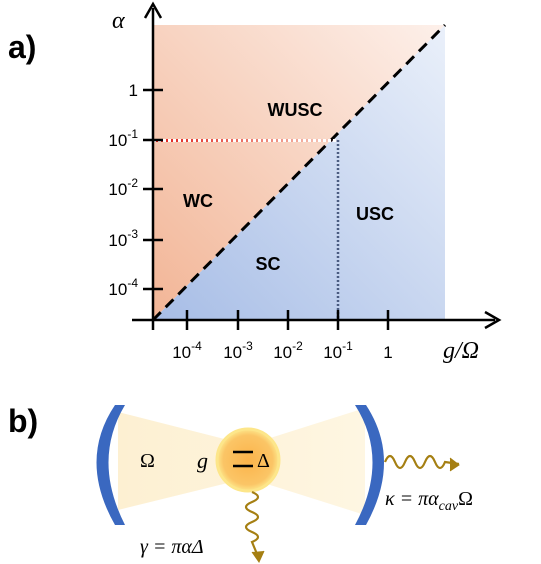  I want to click on region-label: USC, so click(375, 214).